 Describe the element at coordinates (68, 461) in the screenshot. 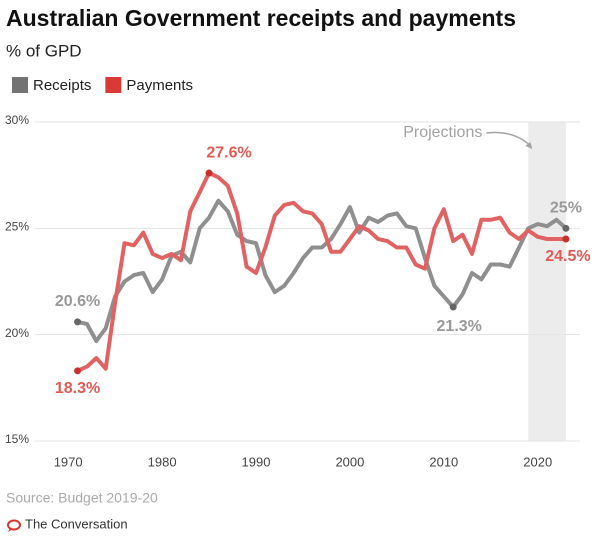

I see `x-tick-label: 1970` at that location.